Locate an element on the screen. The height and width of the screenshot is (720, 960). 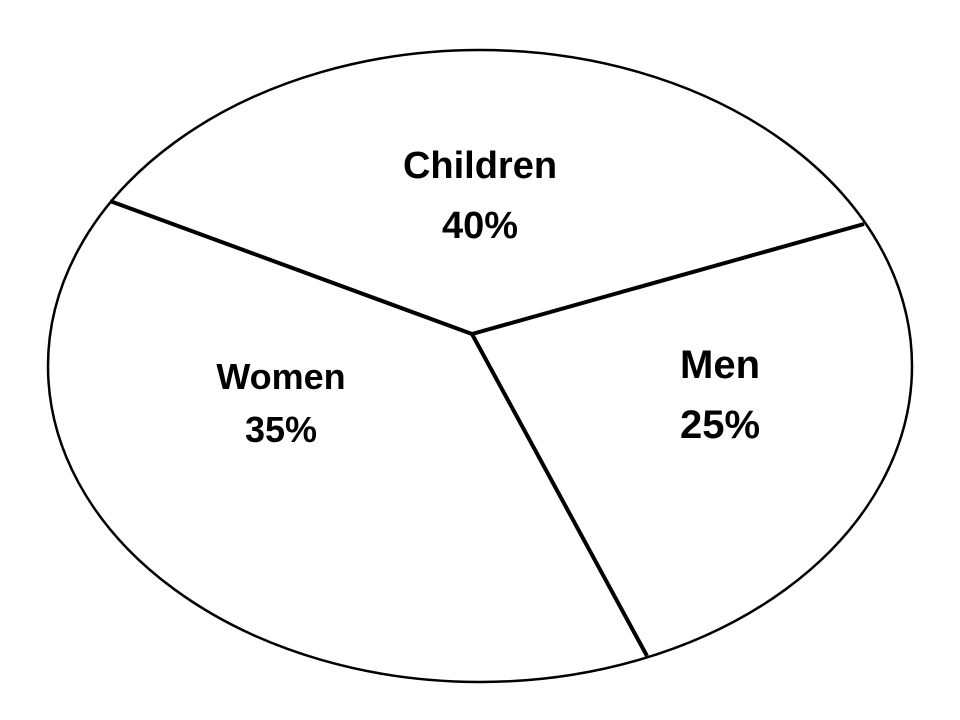
slice-divider-children-men is located at coordinates (668, 279).